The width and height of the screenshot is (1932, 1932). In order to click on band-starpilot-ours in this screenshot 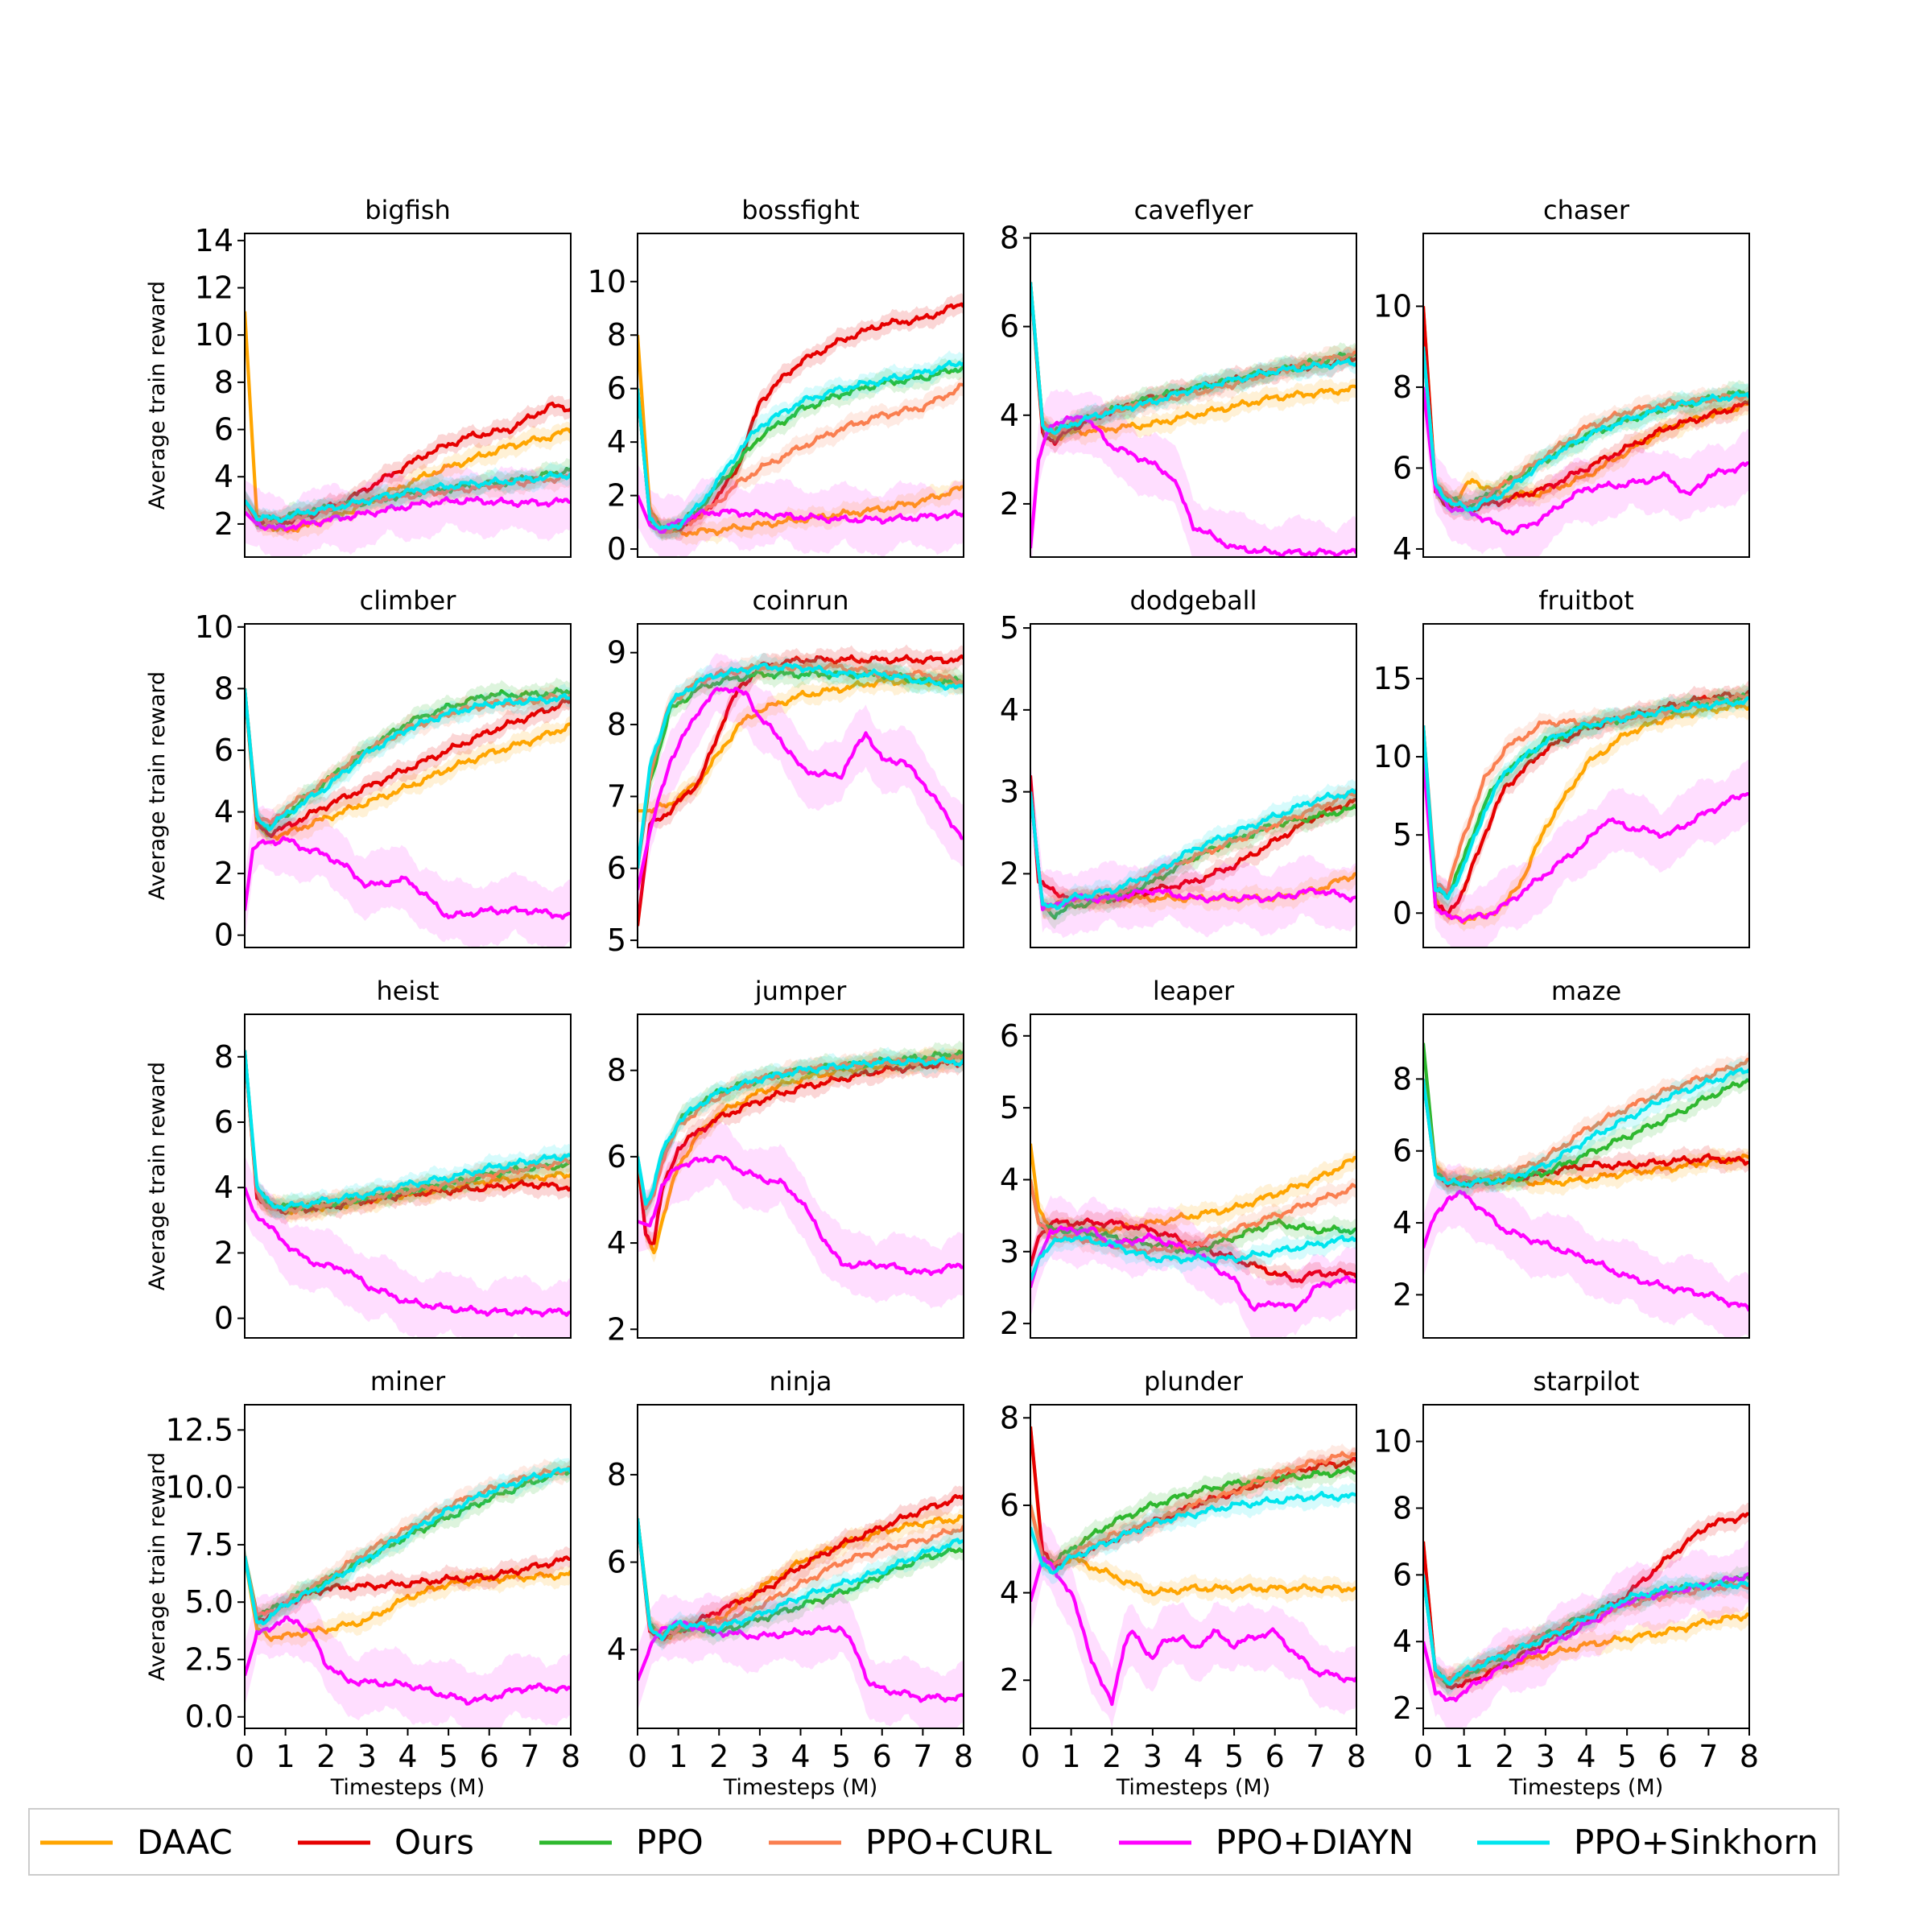, I will do `click(1586, 1600)`.